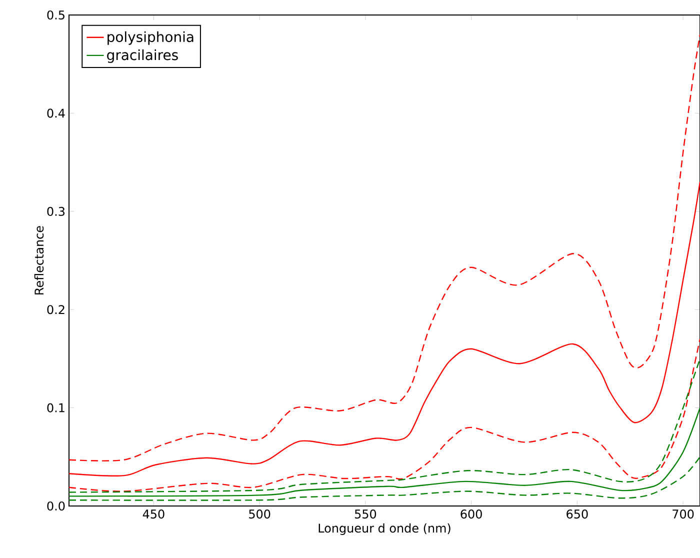 The width and height of the screenshot is (700, 558). I want to click on legend-label: gracilaires, so click(142, 56).